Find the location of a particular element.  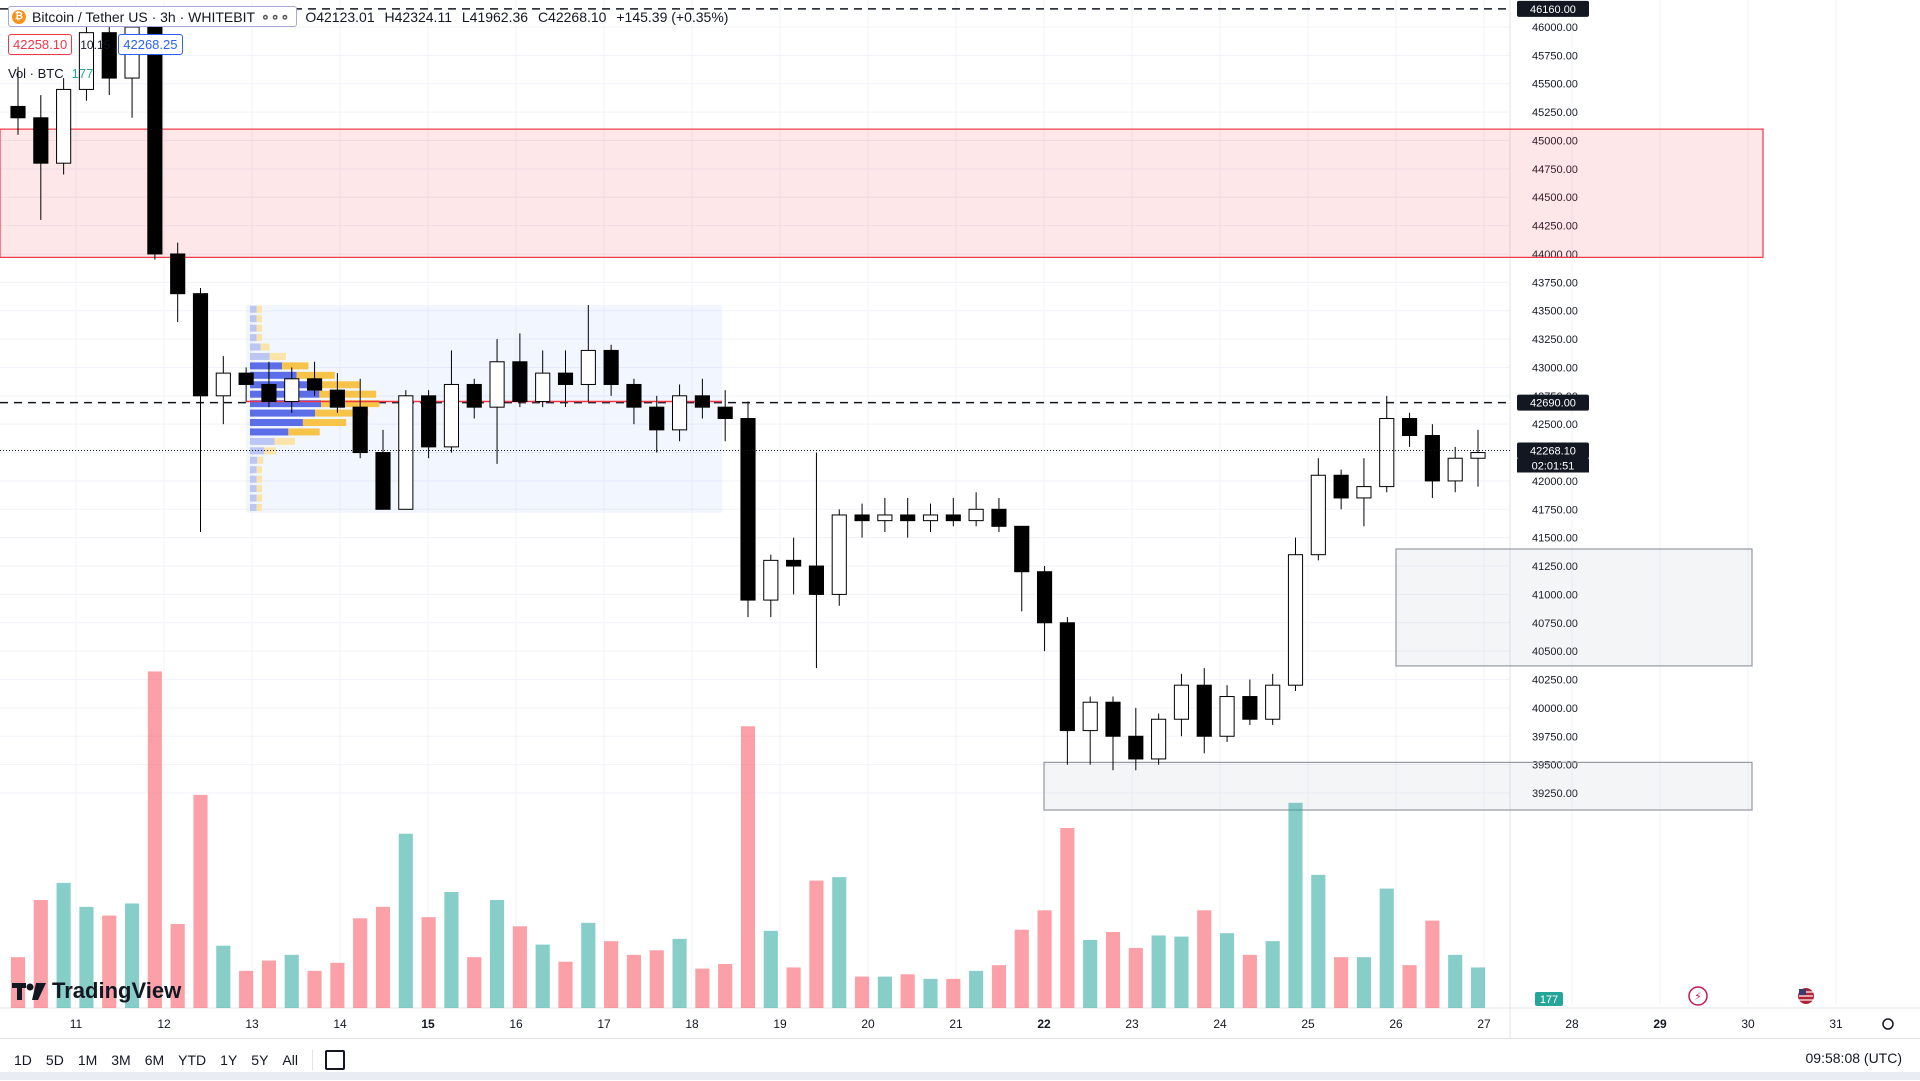

buy-button: 42268.25 is located at coordinates (150, 44).